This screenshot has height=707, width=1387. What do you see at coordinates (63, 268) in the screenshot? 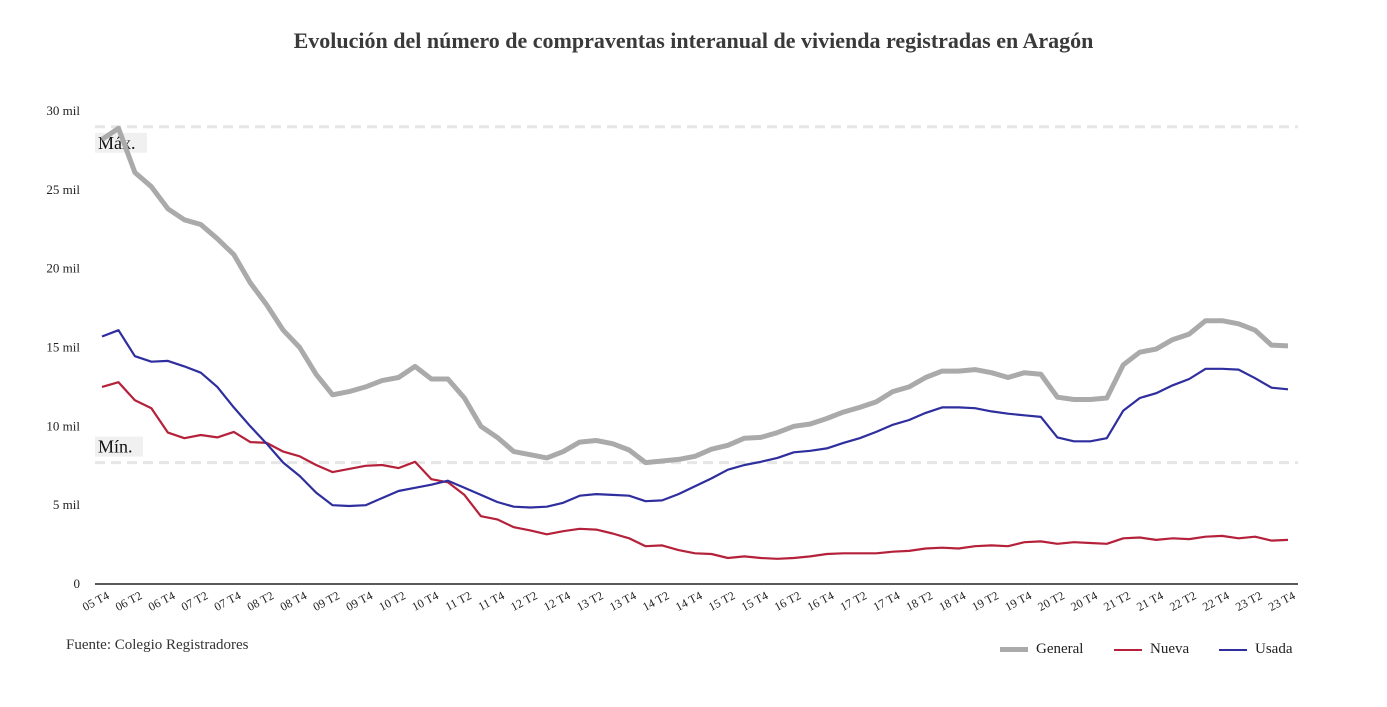
I see `y-tick-label: 20 mil` at bounding box center [63, 268].